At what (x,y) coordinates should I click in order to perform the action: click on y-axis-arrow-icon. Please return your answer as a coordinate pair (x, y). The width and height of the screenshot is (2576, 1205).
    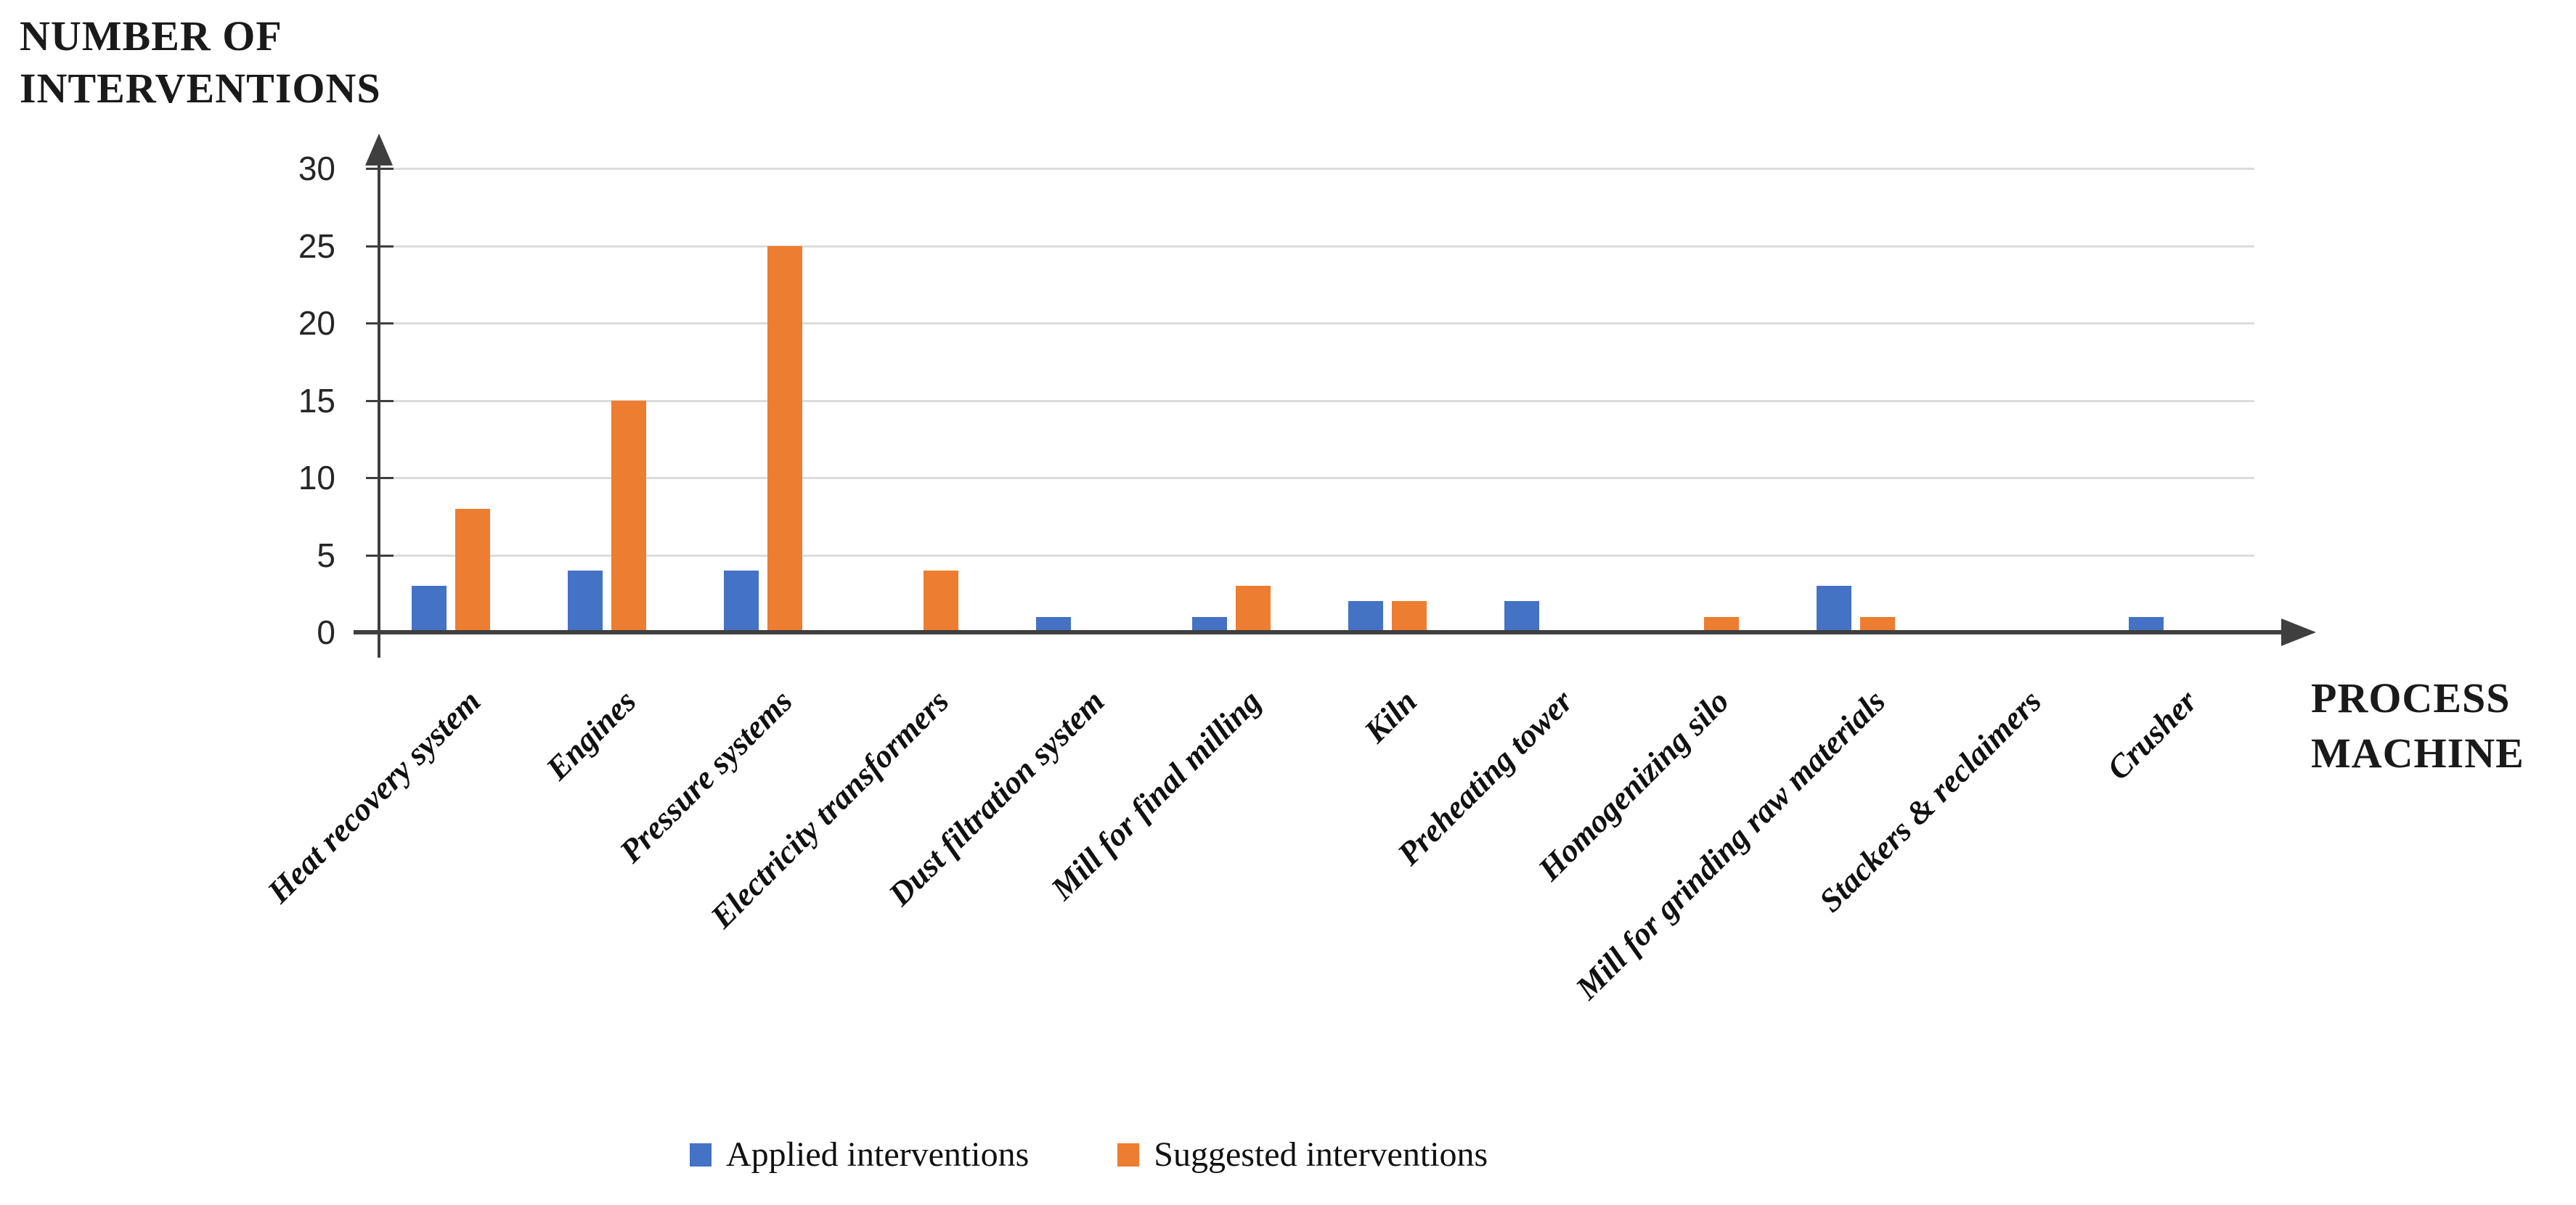
    Looking at the image, I should click on (379, 150).